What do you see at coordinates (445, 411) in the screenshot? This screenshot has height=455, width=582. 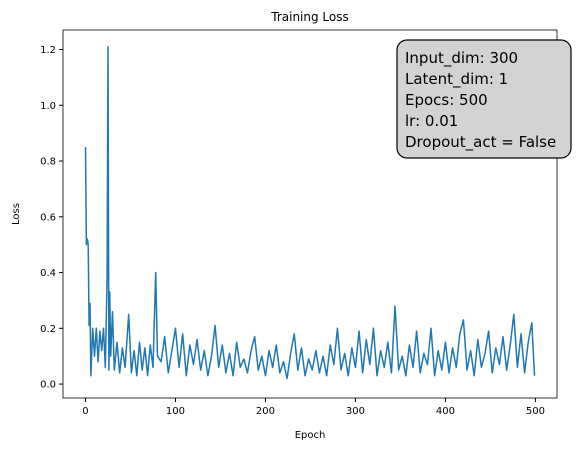 I see `x-tick-label: 400` at bounding box center [445, 411].